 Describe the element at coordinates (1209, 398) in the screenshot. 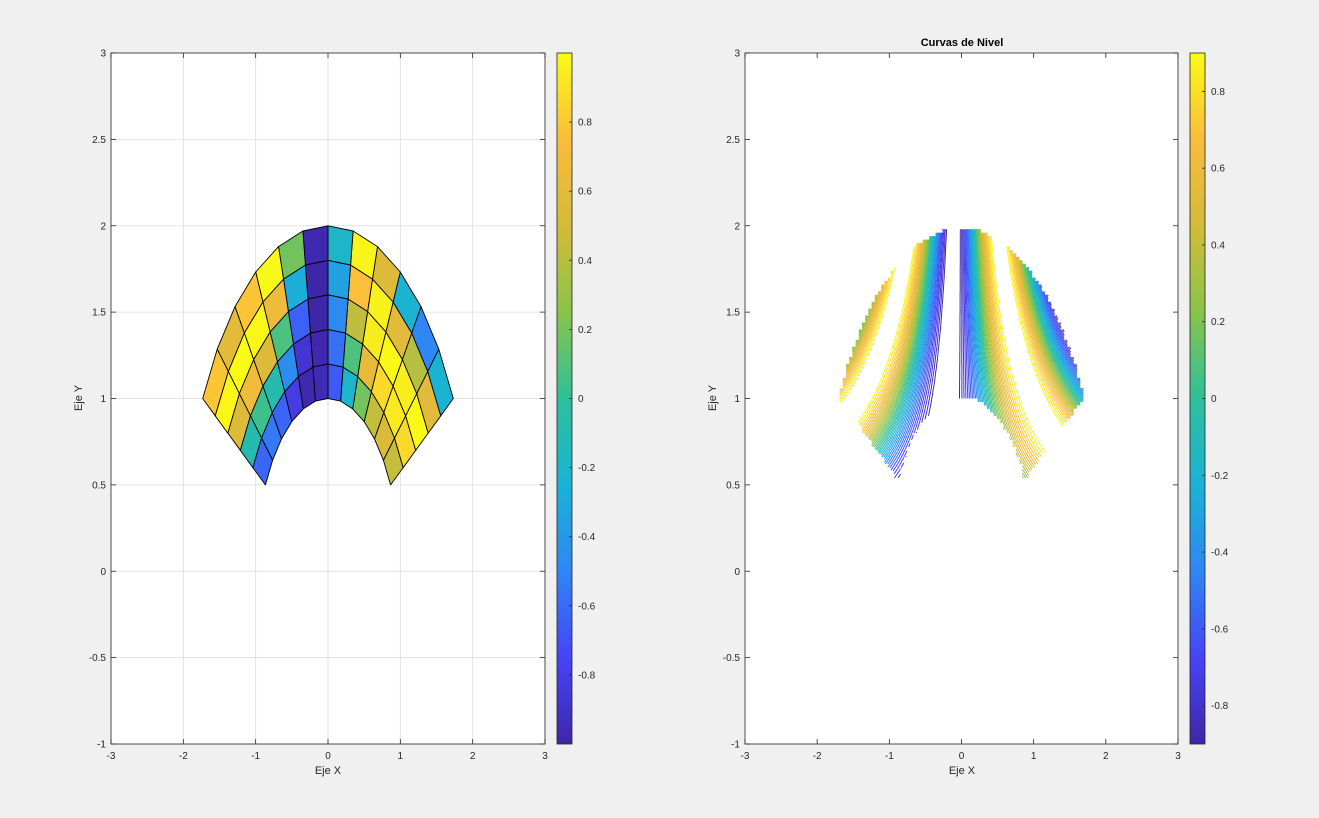

I see `right-colorbar: -0.8 -0.6 -0.4 -0.2 0 0.2 0.4 0.6 0.8` at that location.